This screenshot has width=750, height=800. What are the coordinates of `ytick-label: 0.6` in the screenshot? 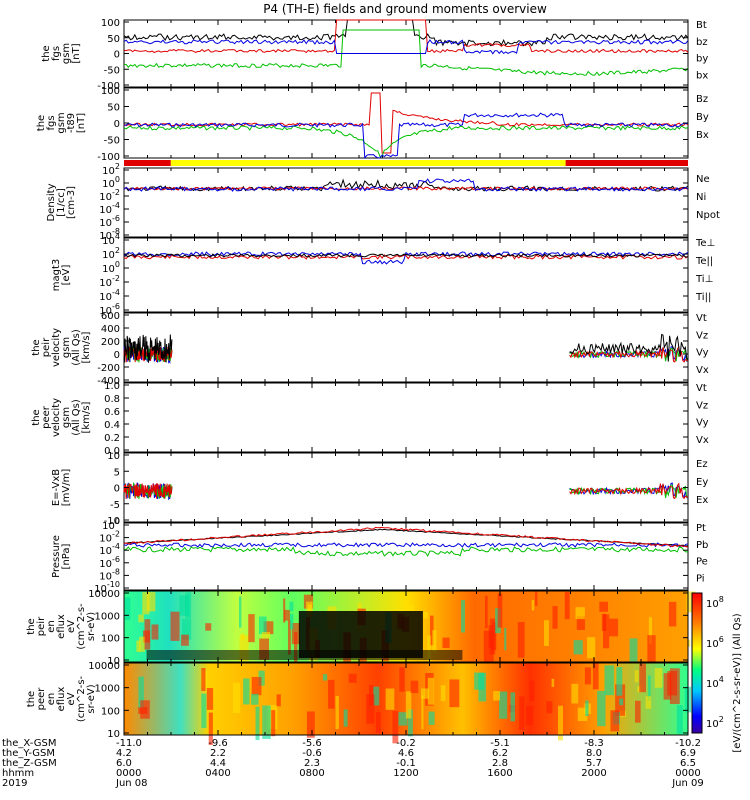 It's located at (112, 412).